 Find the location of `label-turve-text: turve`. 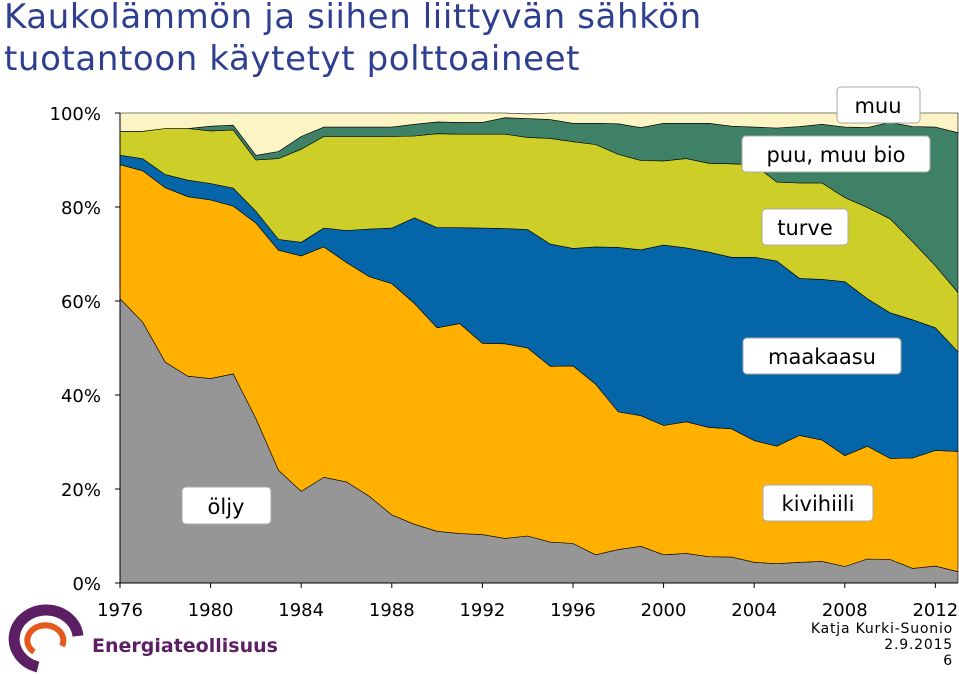

label-turve-text: turve is located at coordinates (805, 228).